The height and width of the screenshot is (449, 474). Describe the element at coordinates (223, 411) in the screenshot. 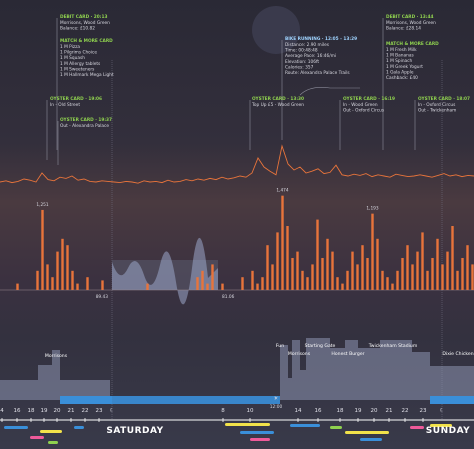

I see `time-tick-label: 8` at that location.